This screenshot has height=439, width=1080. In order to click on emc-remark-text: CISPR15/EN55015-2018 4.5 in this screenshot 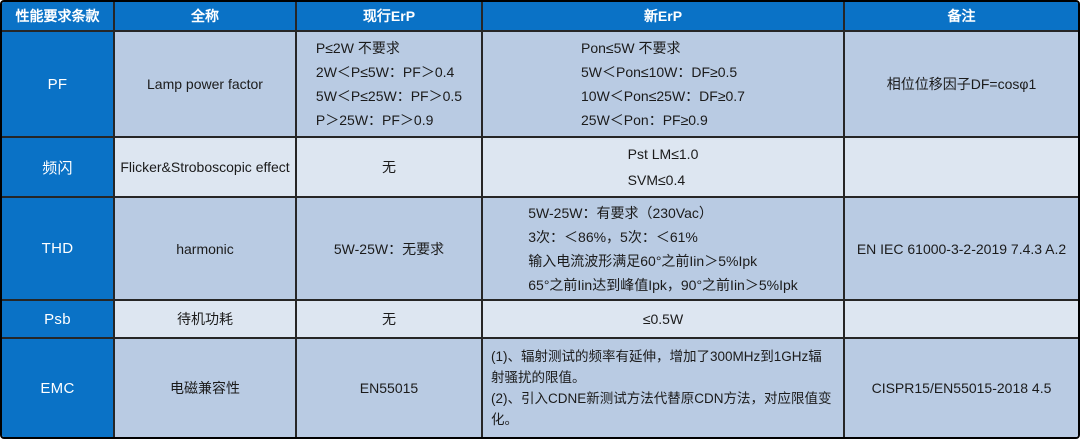, I will do `click(961, 388)`.